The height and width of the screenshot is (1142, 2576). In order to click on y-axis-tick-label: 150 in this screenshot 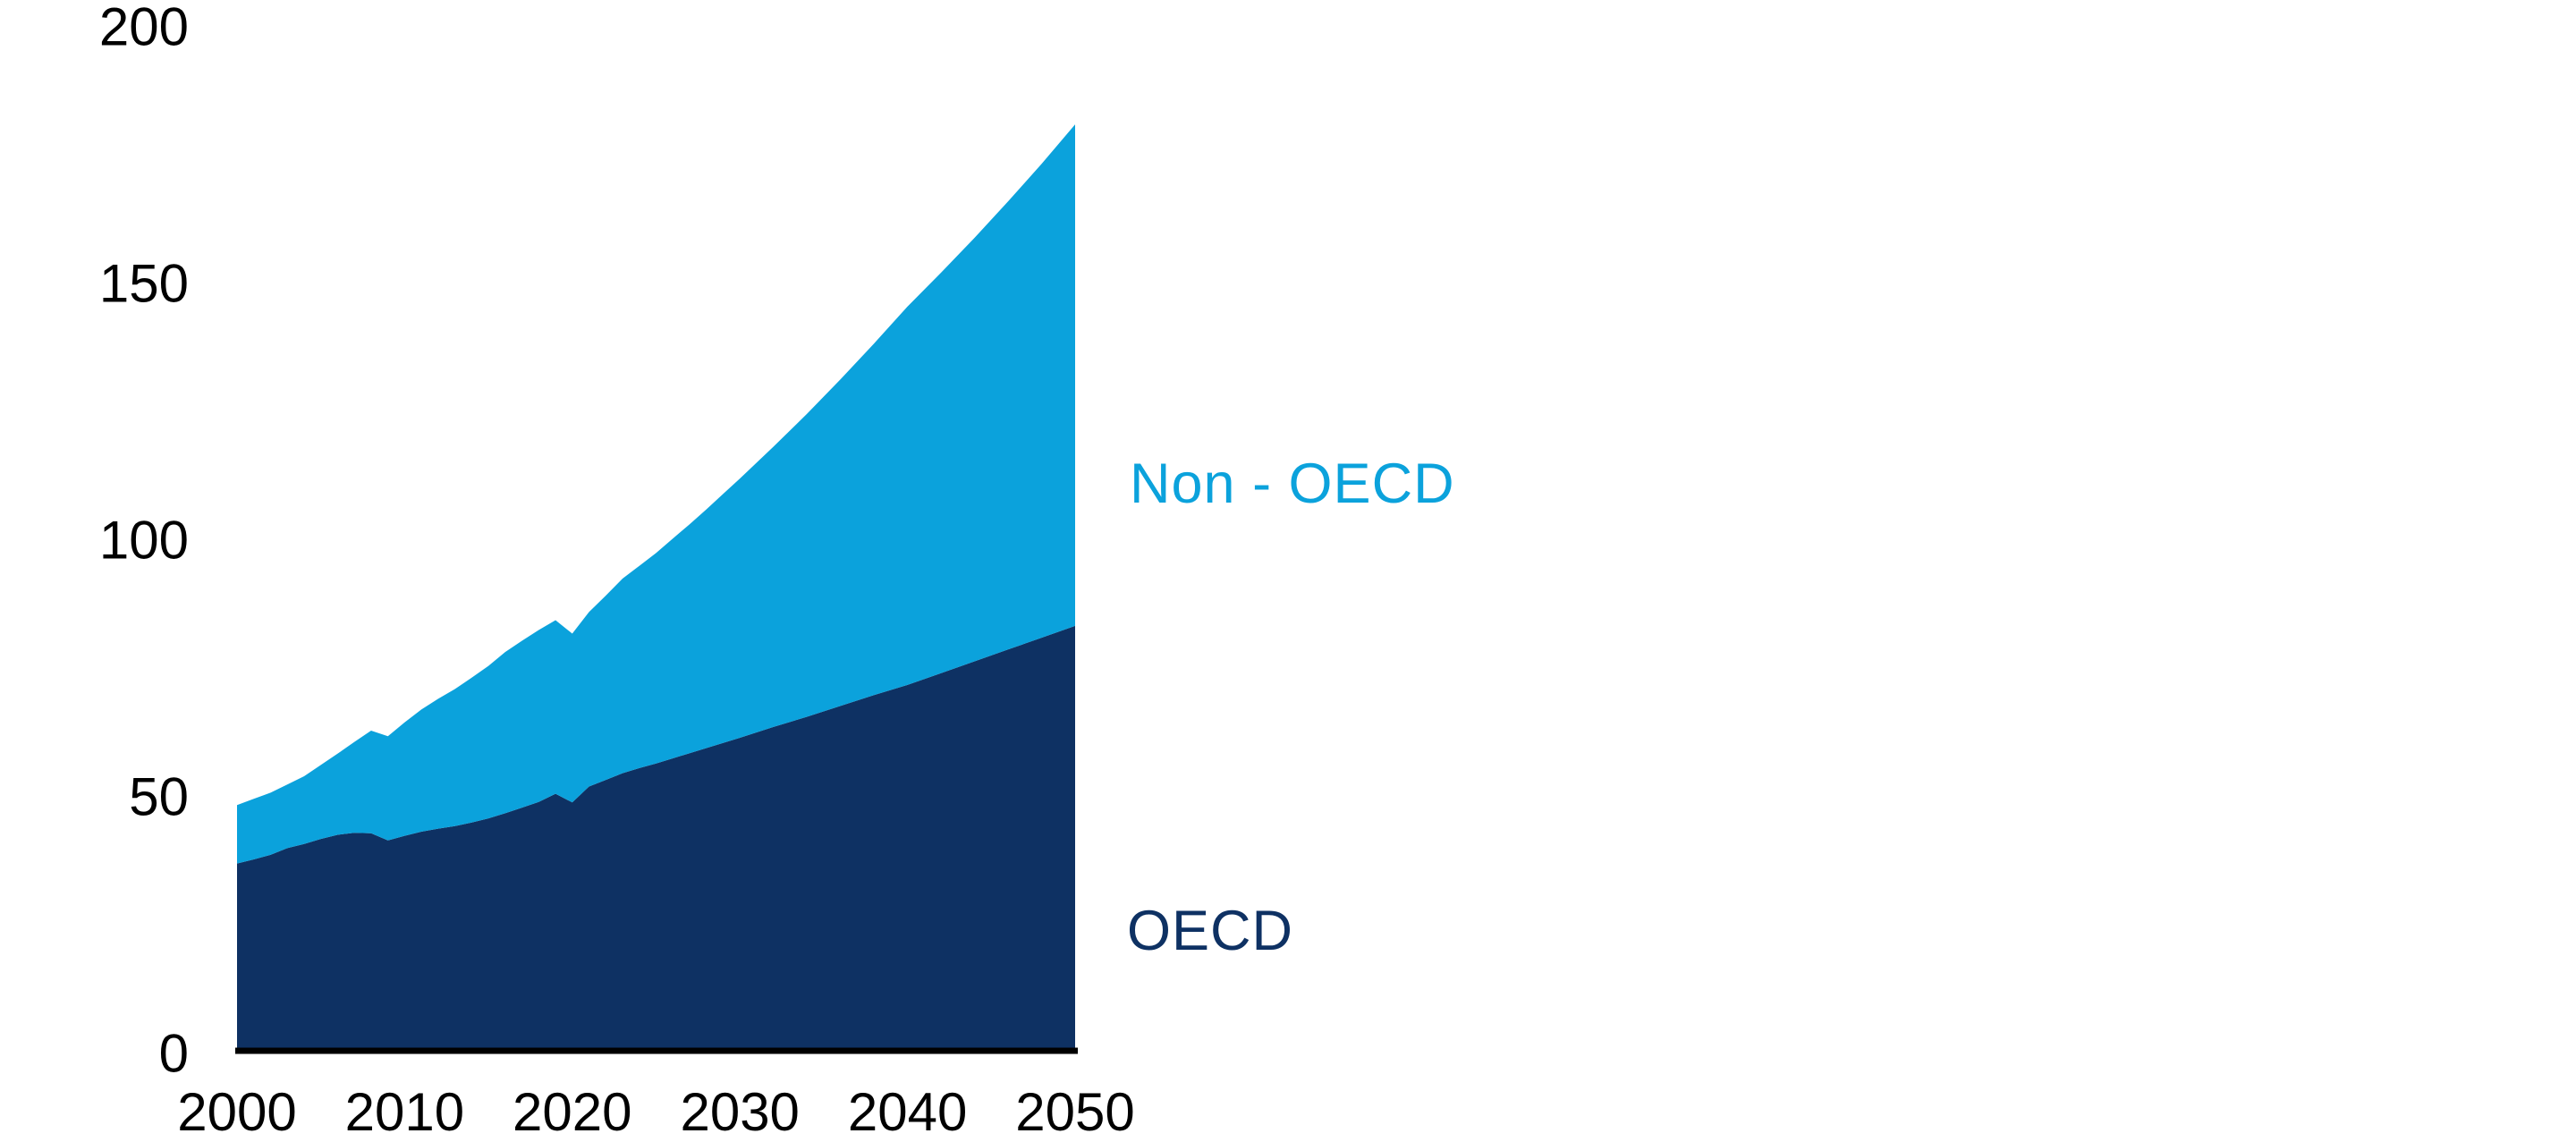, I will do `click(144, 284)`.